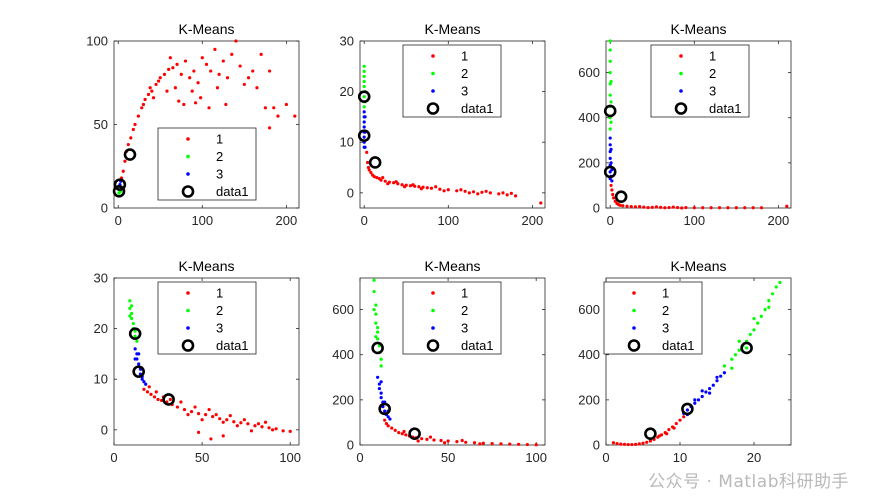 The image size is (875, 500). What do you see at coordinates (104, 208) in the screenshot?
I see `y-tick-label: 0` at bounding box center [104, 208].